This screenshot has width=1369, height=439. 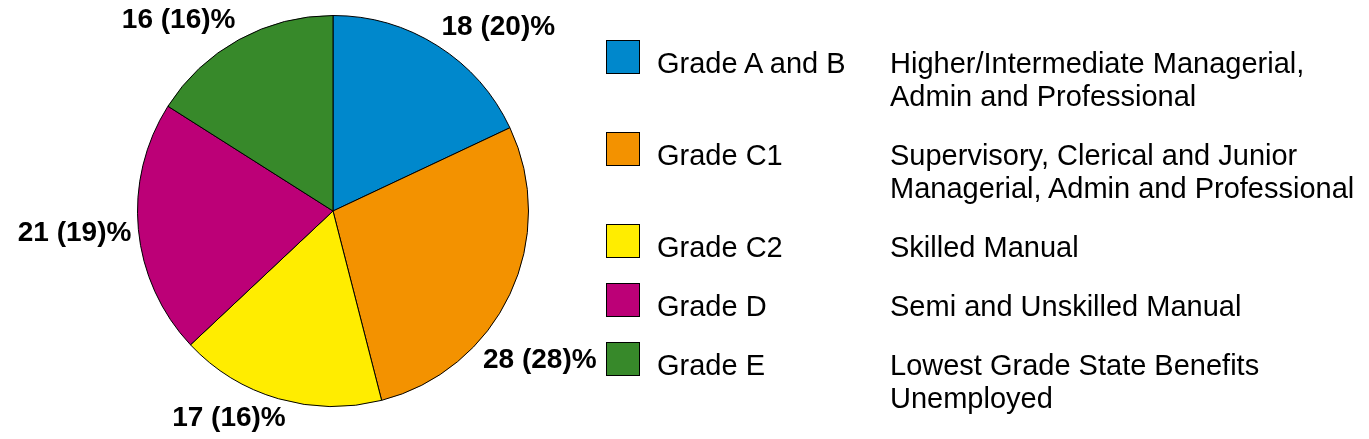 I want to click on legend-label: Grade E, so click(x=711, y=365).